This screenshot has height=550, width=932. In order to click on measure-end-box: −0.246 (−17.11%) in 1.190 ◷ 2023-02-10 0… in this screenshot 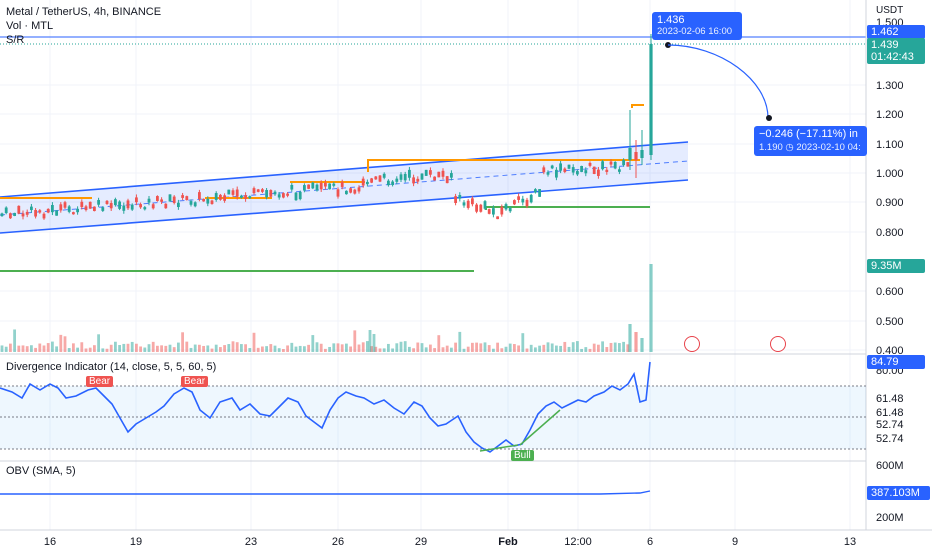, I will do `click(810, 141)`.